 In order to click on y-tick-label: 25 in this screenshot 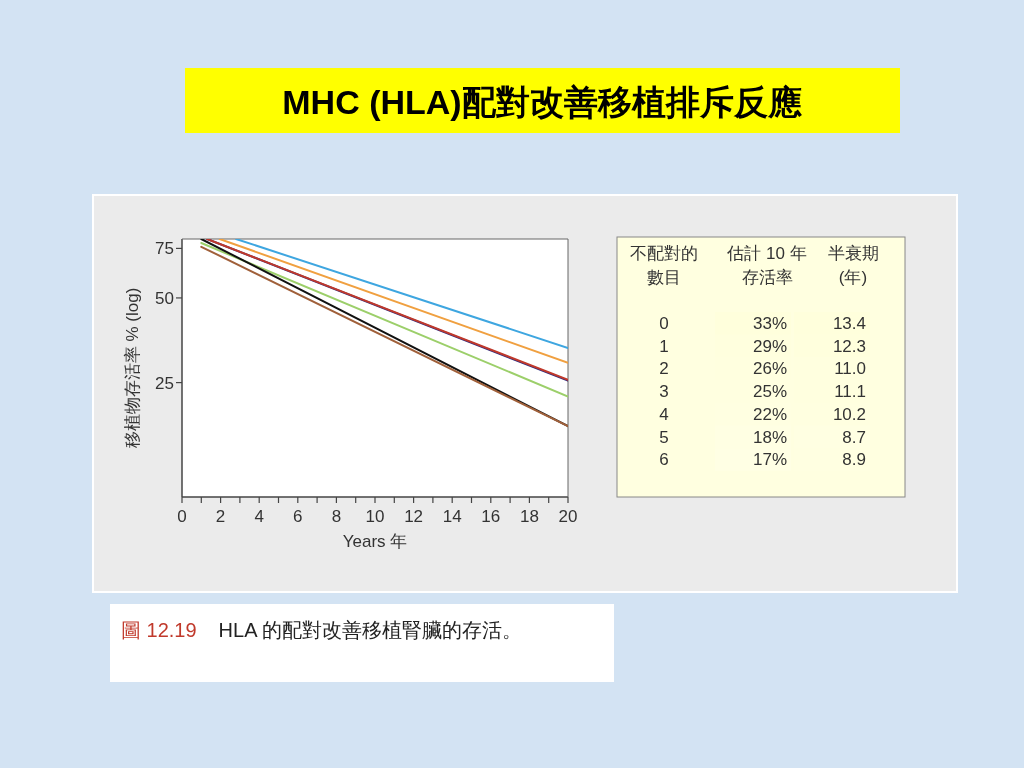, I will do `click(164, 383)`.